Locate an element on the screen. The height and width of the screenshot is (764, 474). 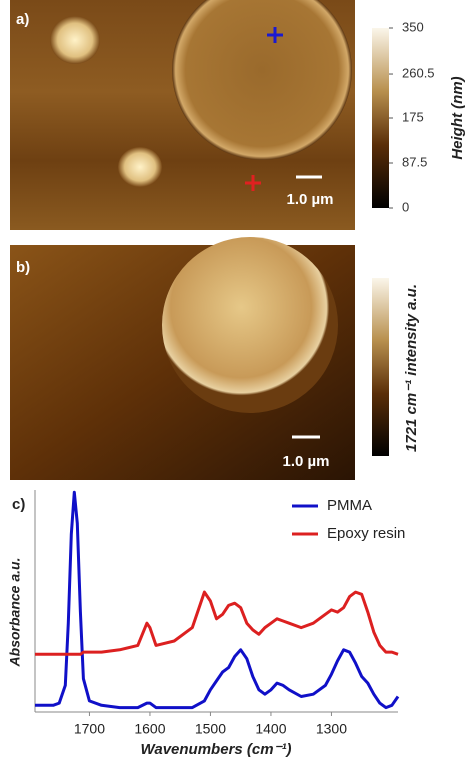
colorbar-tick-label: 87.5 is located at coordinates (414, 161).